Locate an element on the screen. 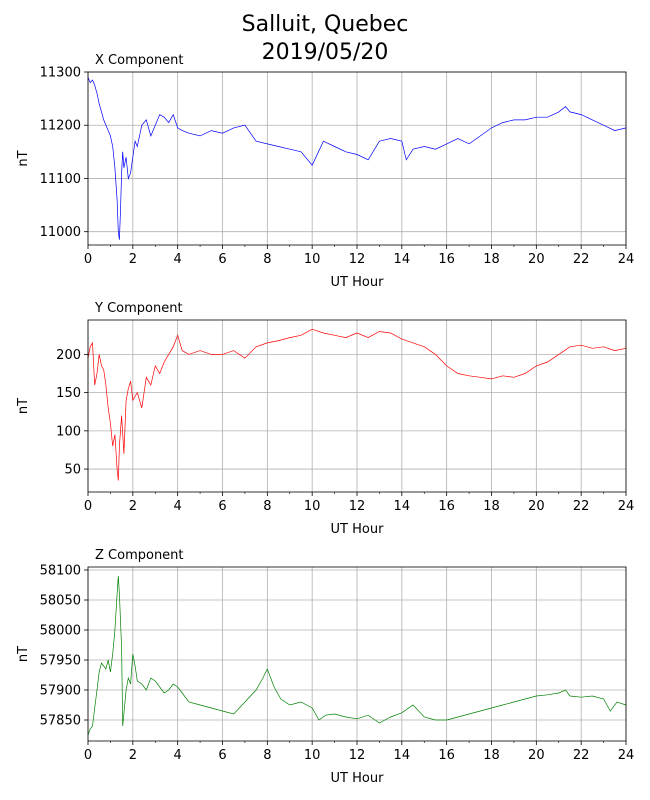 Image resolution: width=650 pixels, height=800 pixels. y-tick-label: 58100 is located at coordinates (60, 571).